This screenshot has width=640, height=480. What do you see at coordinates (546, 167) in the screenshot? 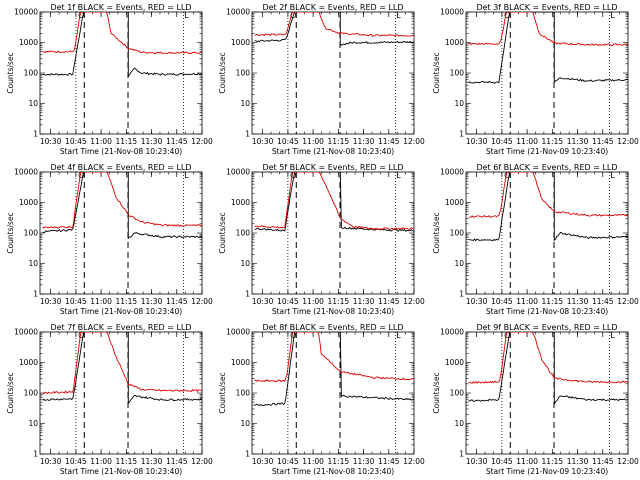
I see `panel-title: Det 6f BLACK = Events, RED = LLD` at bounding box center [546, 167].